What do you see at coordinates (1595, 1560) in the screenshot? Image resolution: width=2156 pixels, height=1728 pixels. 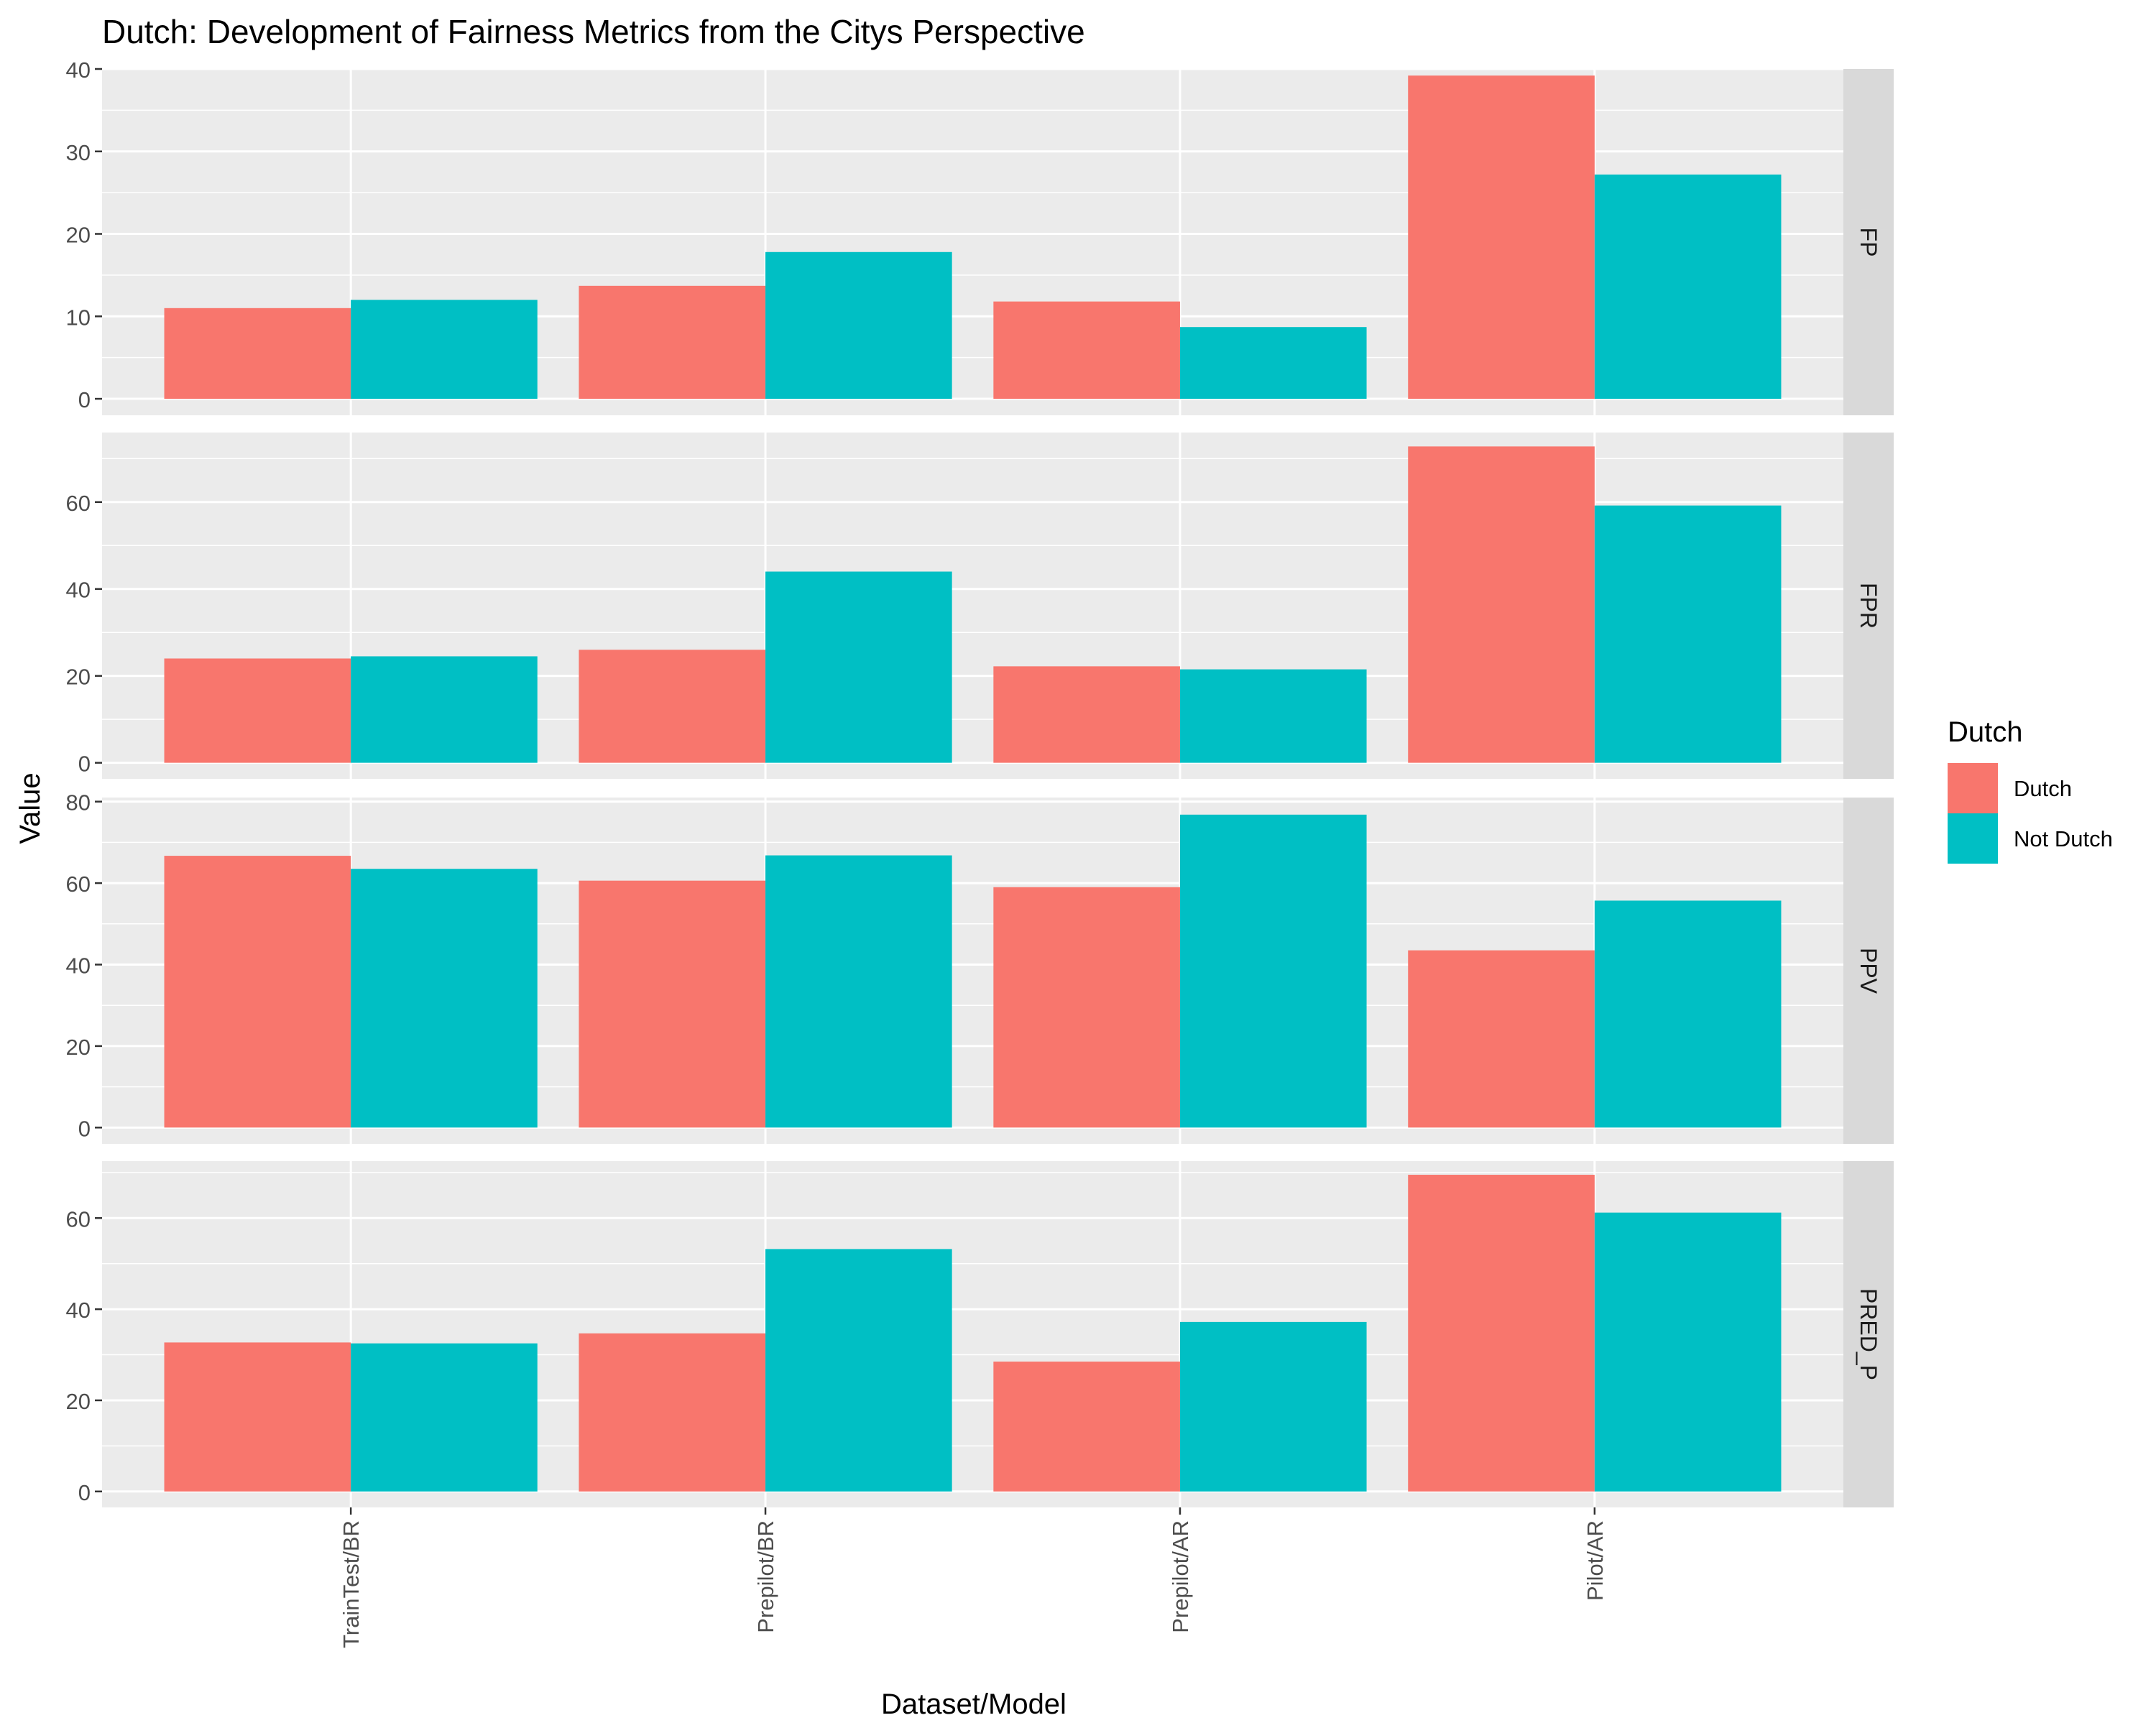 I see `x-tick-label: Pilot/AR` at bounding box center [1595, 1560].